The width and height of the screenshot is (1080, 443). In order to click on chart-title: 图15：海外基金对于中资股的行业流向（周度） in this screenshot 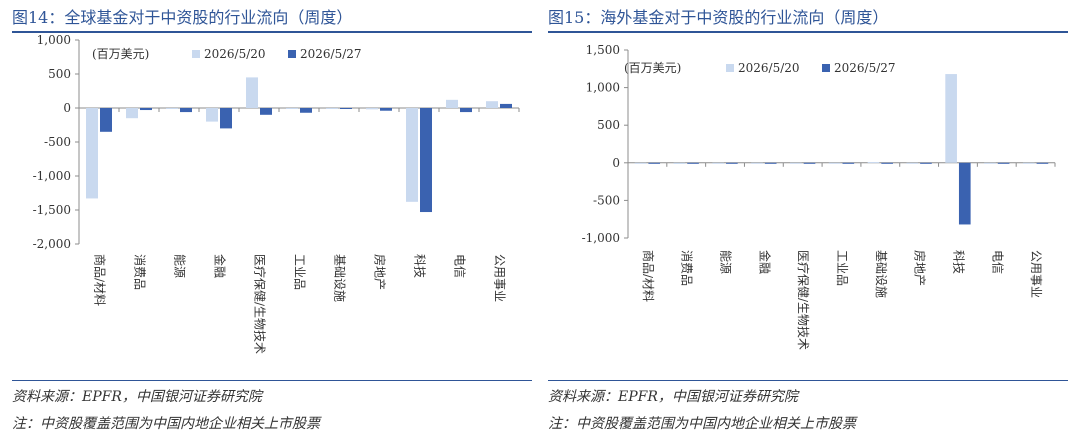, I will do `click(718, 17)`.